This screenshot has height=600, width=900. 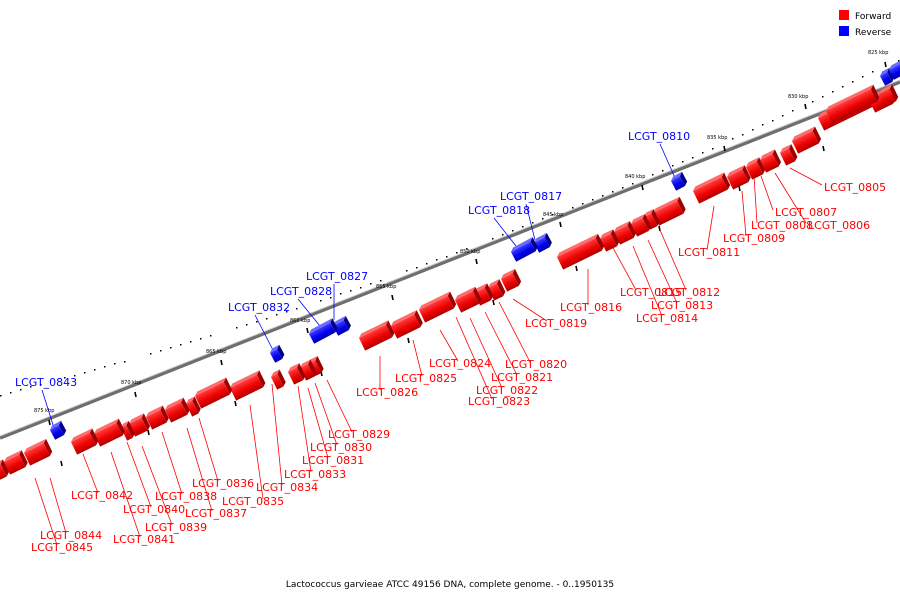 I want to click on gene-label-lcgt_0833: LCGT_0833, so click(x=315, y=474).